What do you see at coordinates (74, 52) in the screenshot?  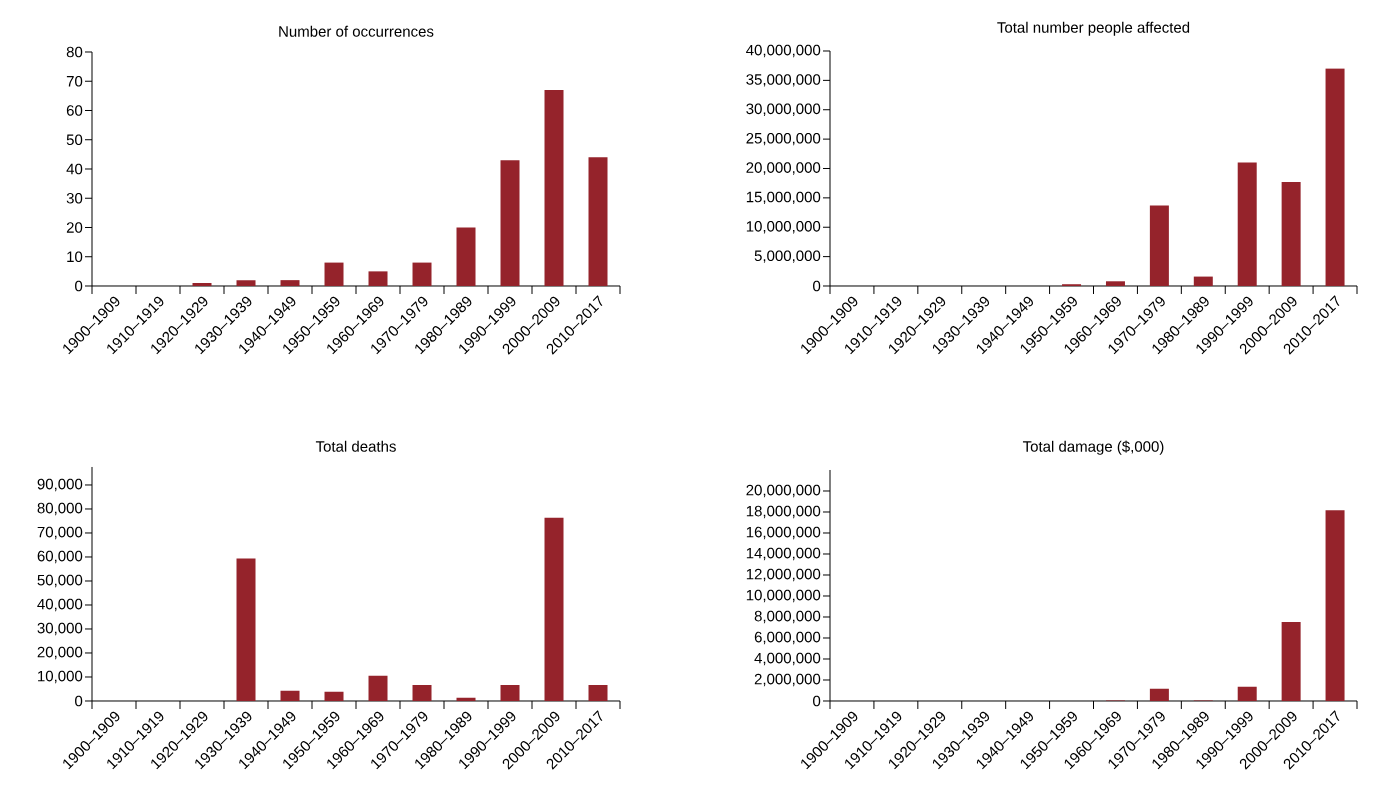 I see `y-tick-label: 80` at bounding box center [74, 52].